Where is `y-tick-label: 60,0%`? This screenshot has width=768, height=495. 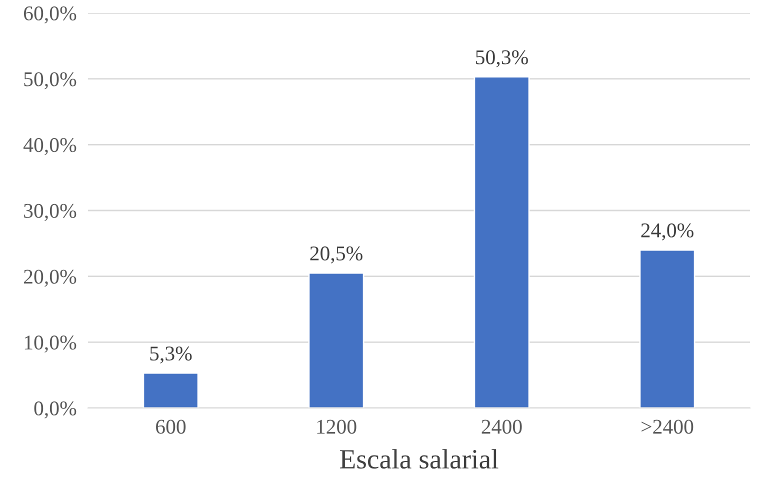
y-tick-label: 60,0% is located at coordinates (50, 15).